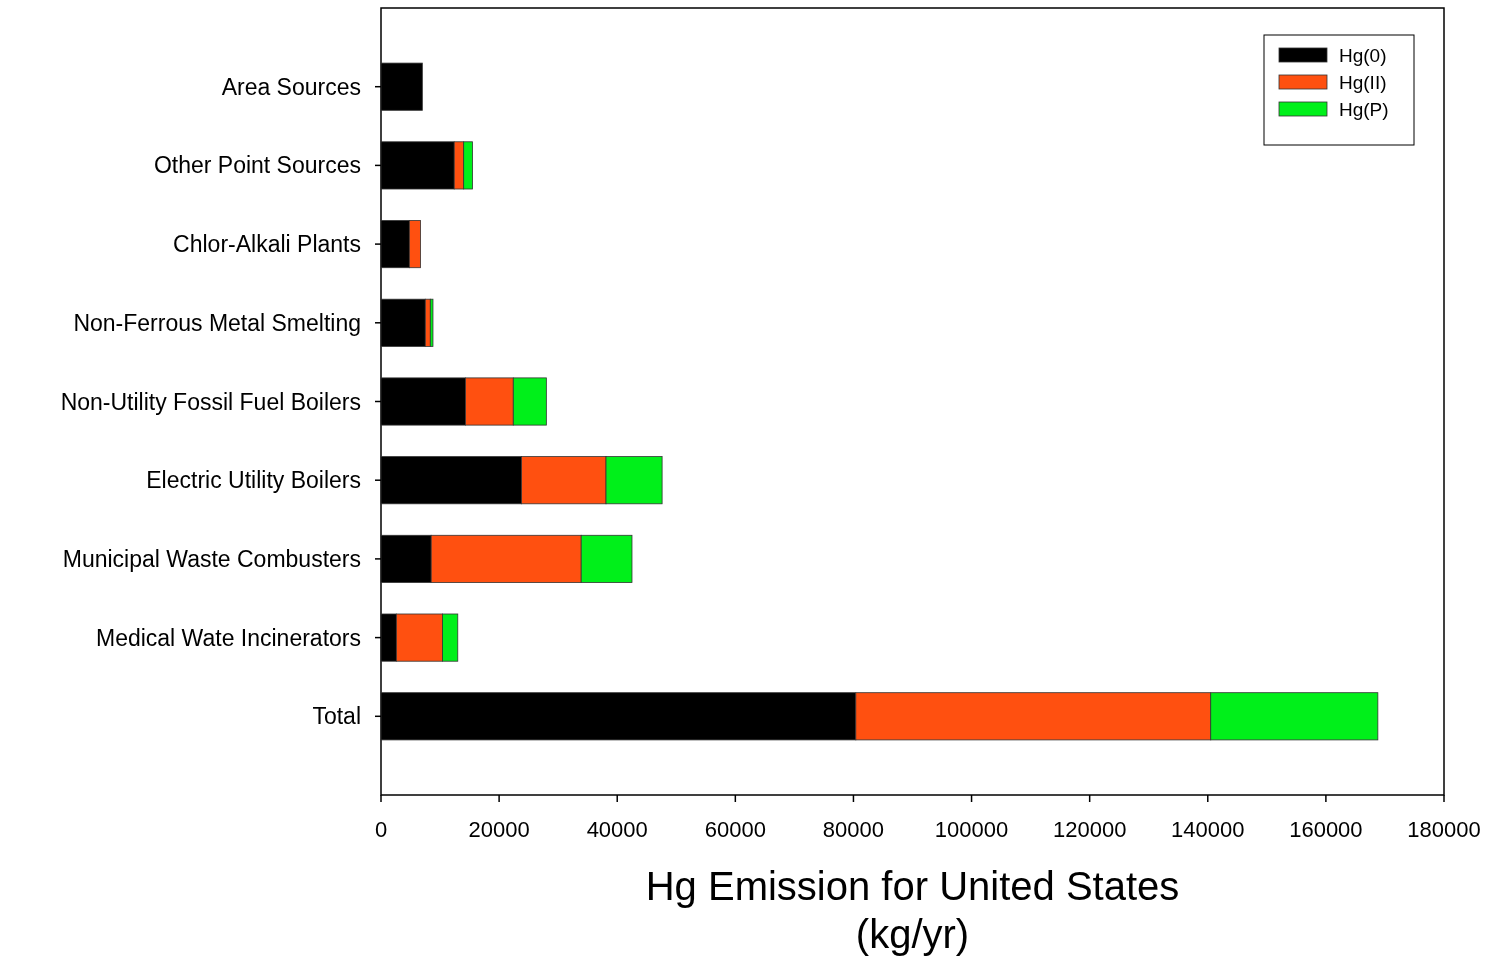 Image resolution: width=1494 pixels, height=957 pixels. What do you see at coordinates (431, 322) in the screenshot?
I see `bar` at bounding box center [431, 322].